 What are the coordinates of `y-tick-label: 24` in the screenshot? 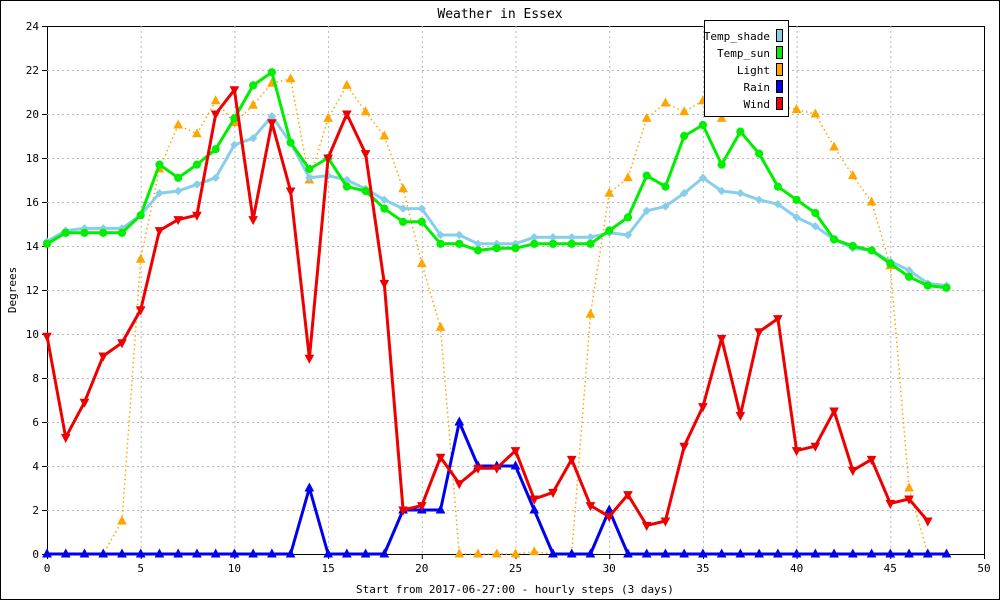 It's located at (33, 26).